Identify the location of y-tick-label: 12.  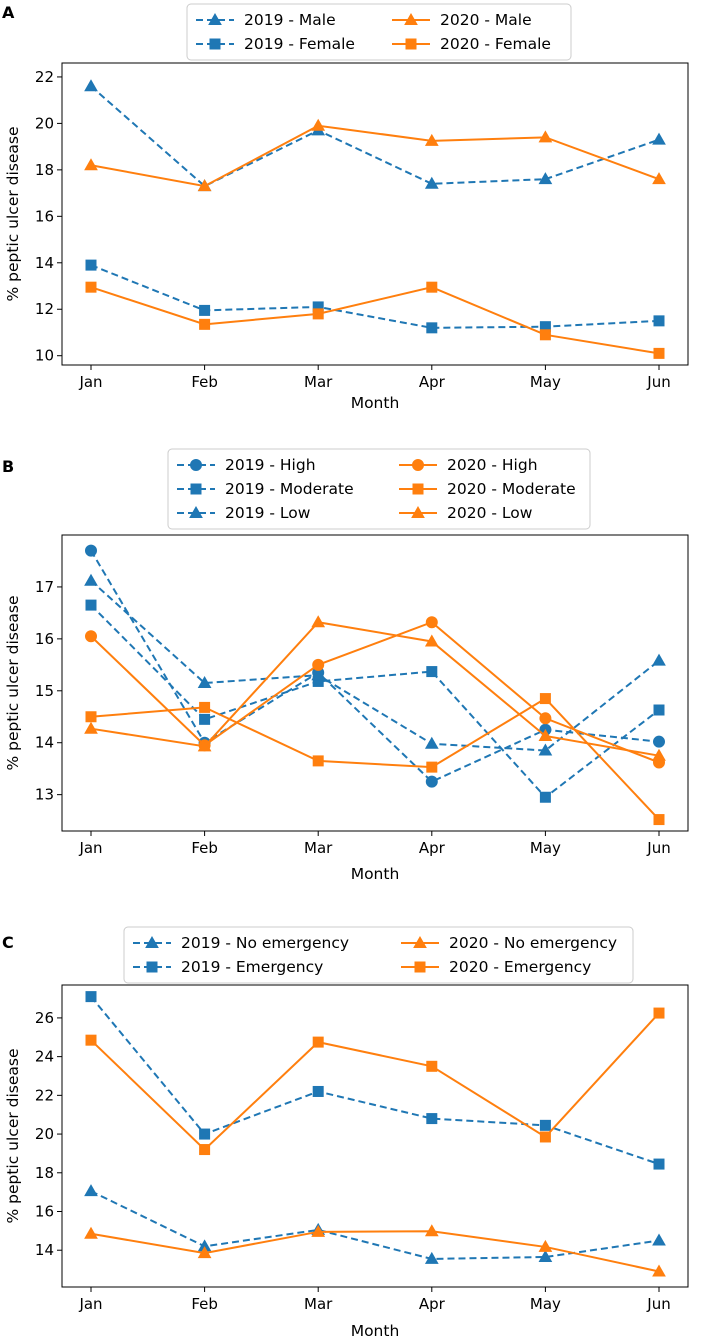
(44, 309).